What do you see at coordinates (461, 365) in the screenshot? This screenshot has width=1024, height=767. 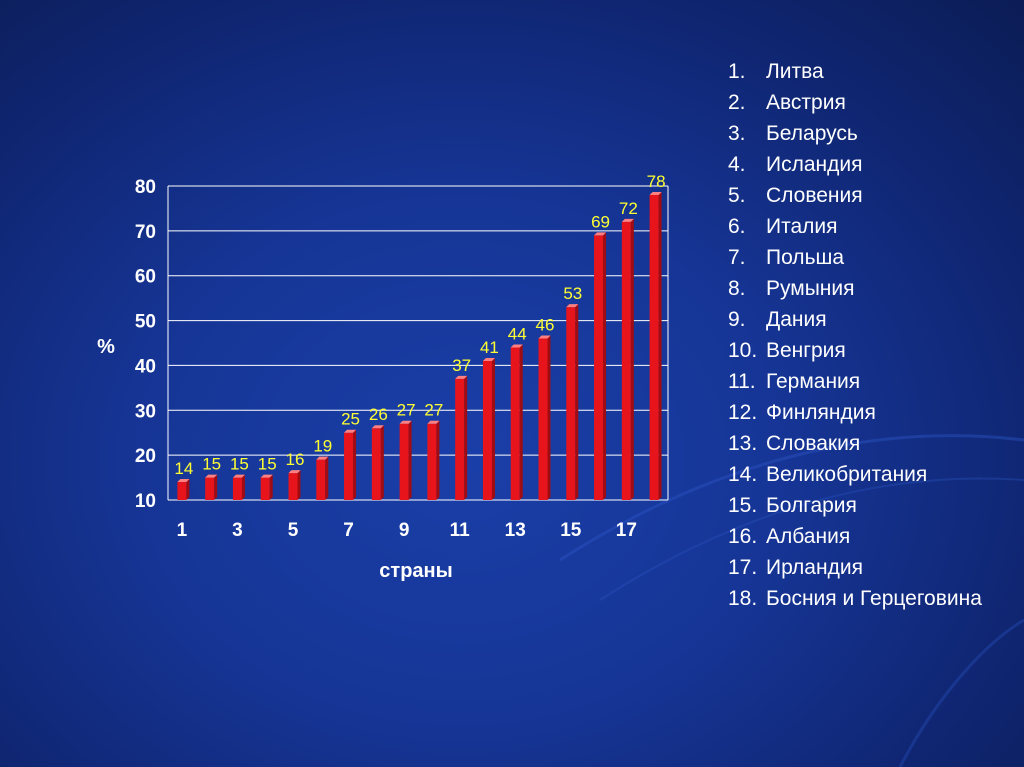 I see `data-label: 37` at bounding box center [461, 365].